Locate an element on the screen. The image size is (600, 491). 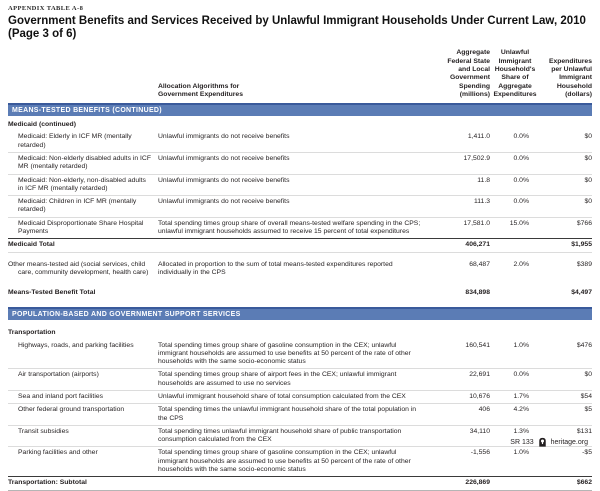
per-household-cell: $389 is located at coordinates (584, 264).